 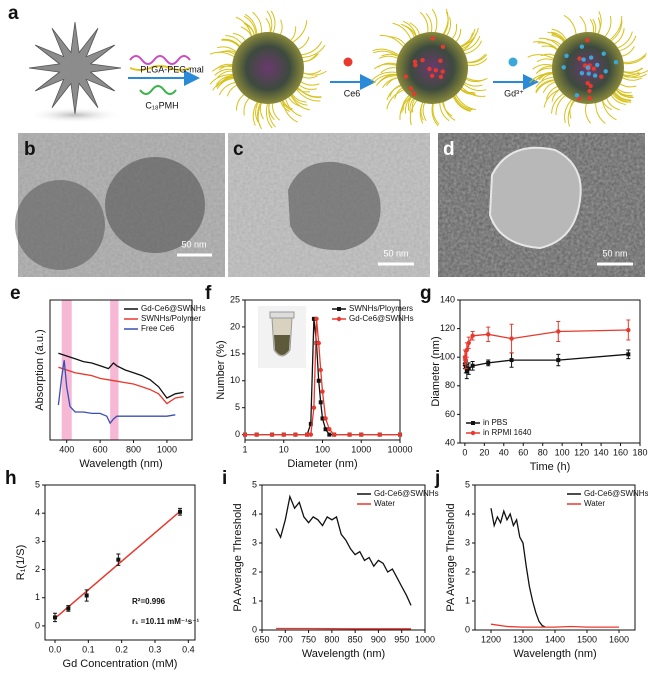 I want to click on panel-label: a, so click(x=13, y=13).